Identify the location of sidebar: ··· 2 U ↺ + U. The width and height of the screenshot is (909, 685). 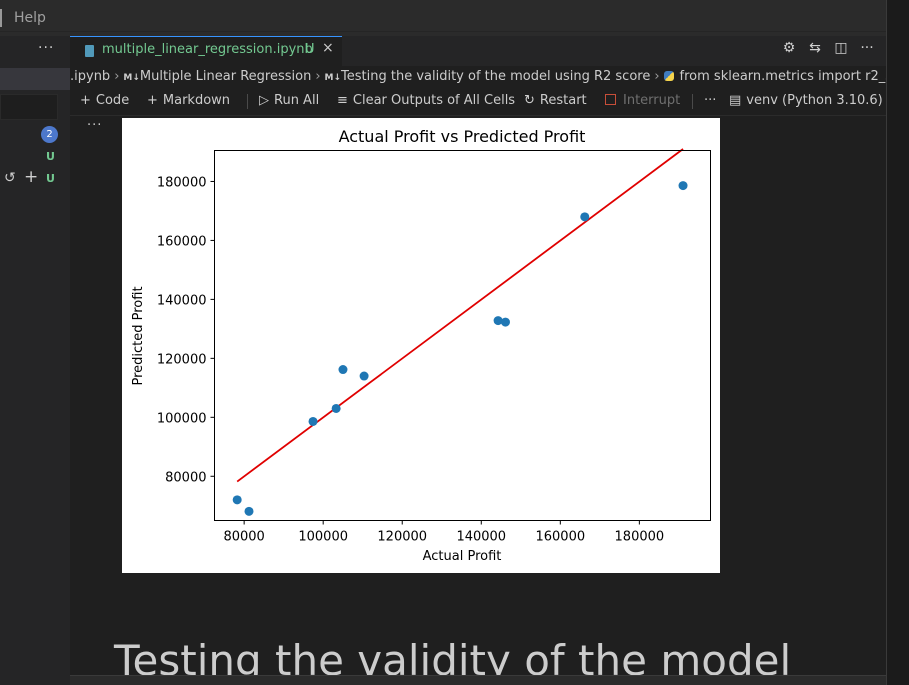
(35, 360).